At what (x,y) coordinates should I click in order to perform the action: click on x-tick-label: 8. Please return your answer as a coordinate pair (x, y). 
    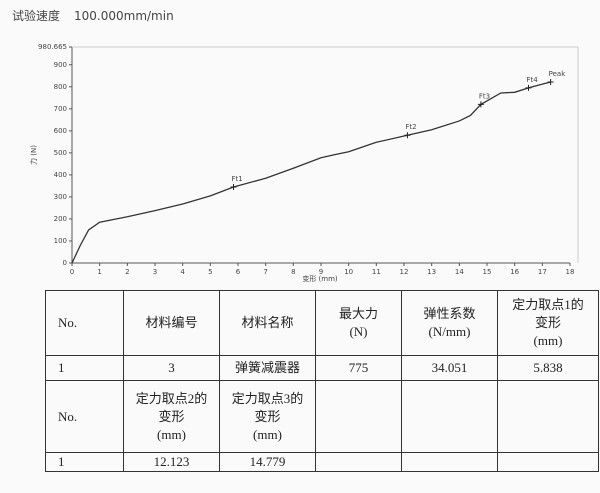
    Looking at the image, I should click on (293, 272).